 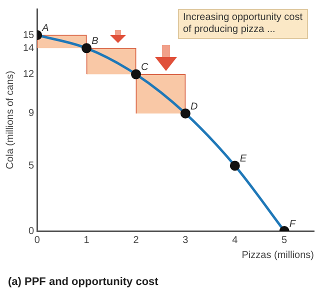 What do you see at coordinates (29, 74) in the screenshot?
I see `y-tick-label: 12` at bounding box center [29, 74].